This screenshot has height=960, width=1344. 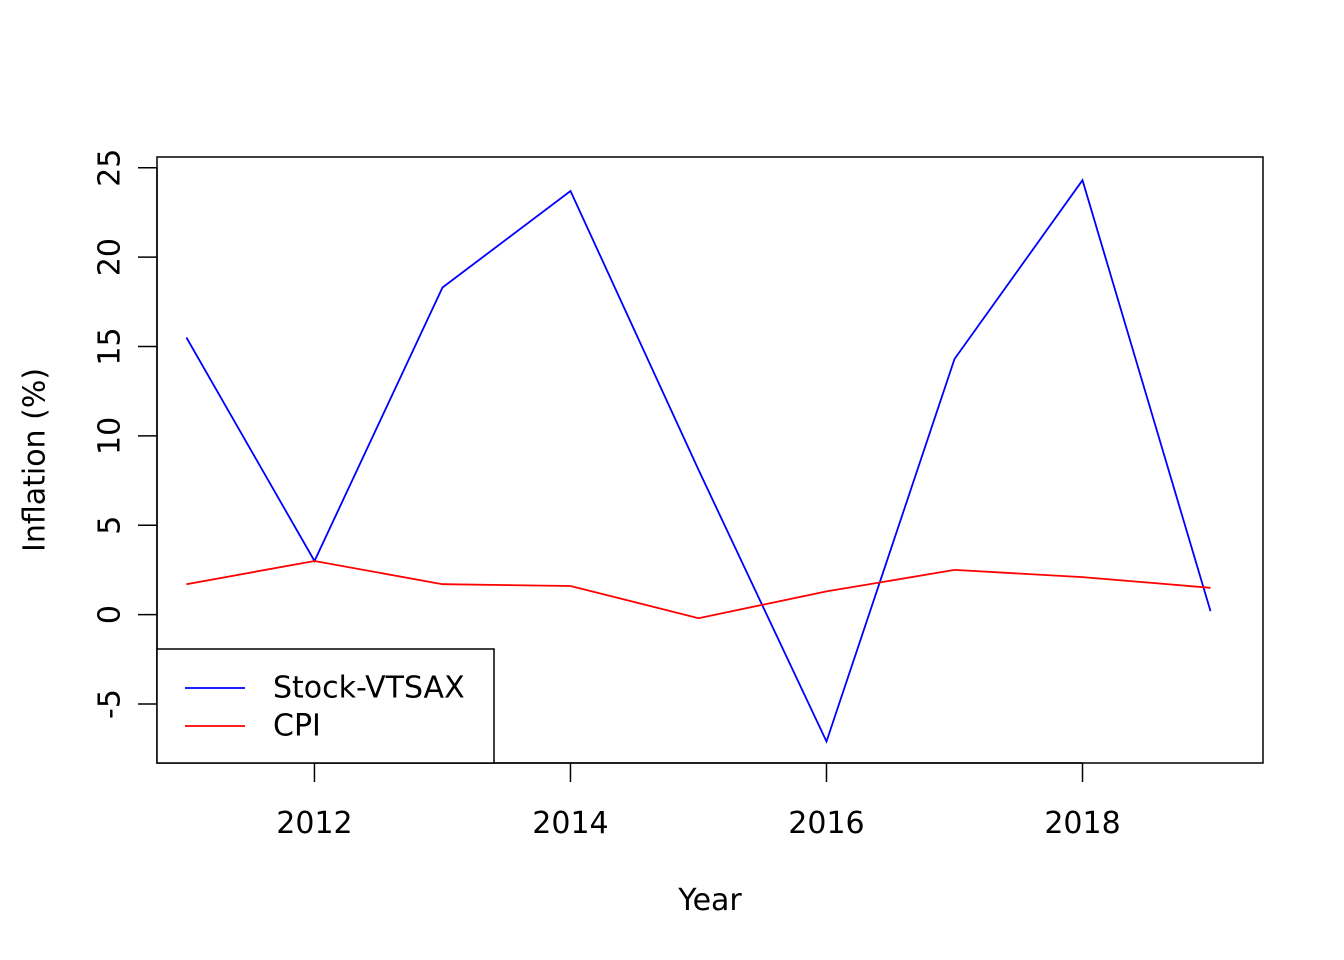 I want to click on y-tick-label: -5, so click(x=110, y=704).